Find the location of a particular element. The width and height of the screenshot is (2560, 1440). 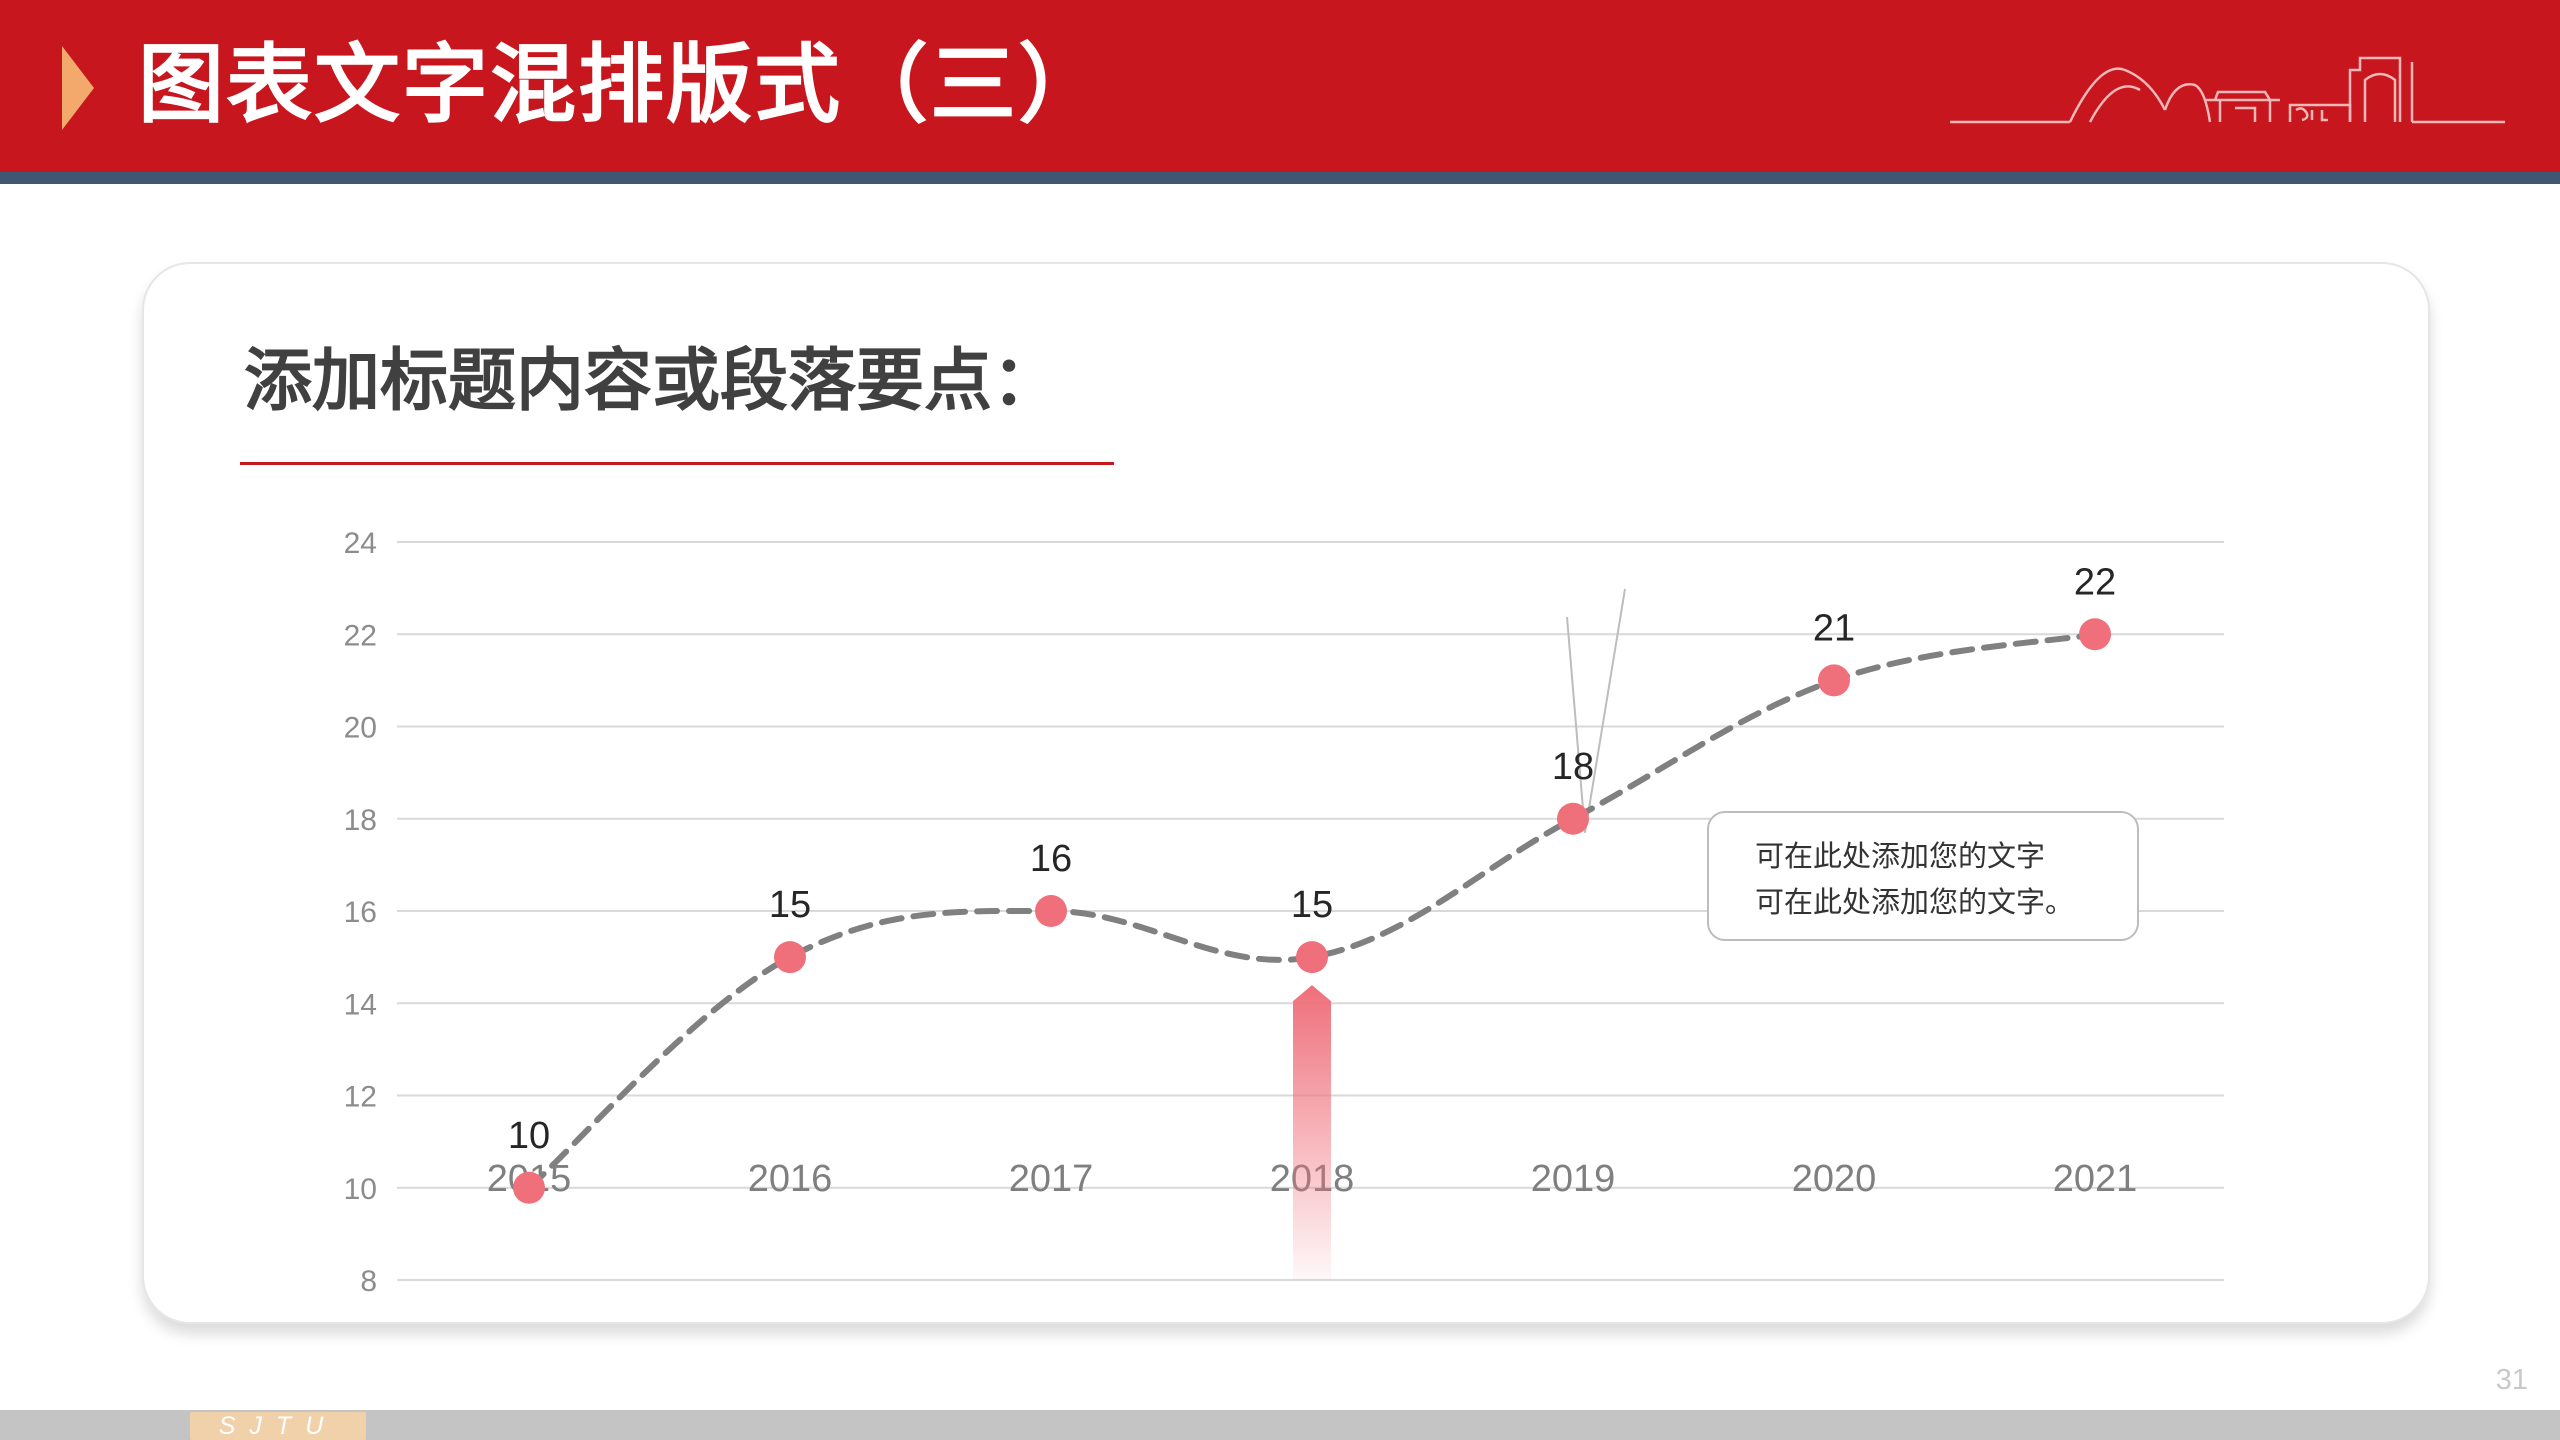

section-heading: 添加标题内容或段落要点： is located at coordinates (652, 381).